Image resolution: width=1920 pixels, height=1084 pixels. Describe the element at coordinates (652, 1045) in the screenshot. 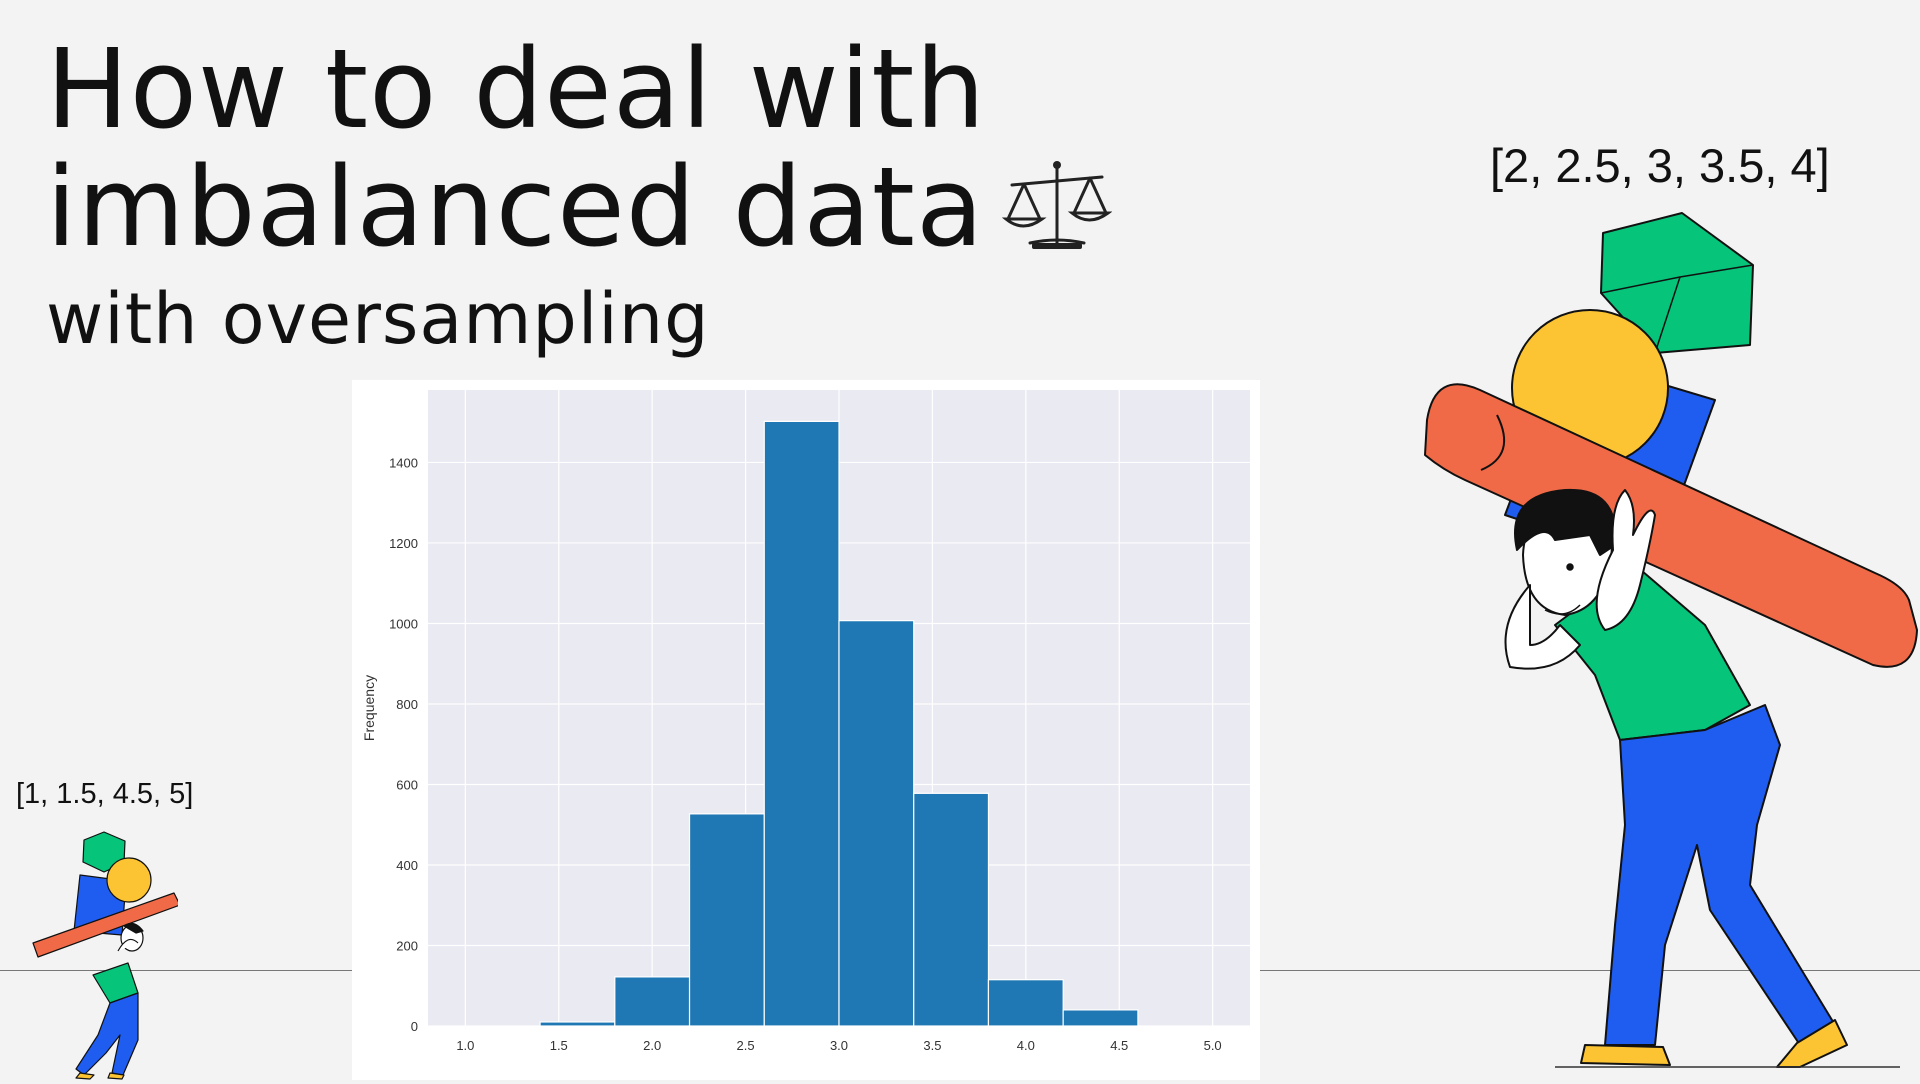

I see `x-tick-label: 2.0` at that location.